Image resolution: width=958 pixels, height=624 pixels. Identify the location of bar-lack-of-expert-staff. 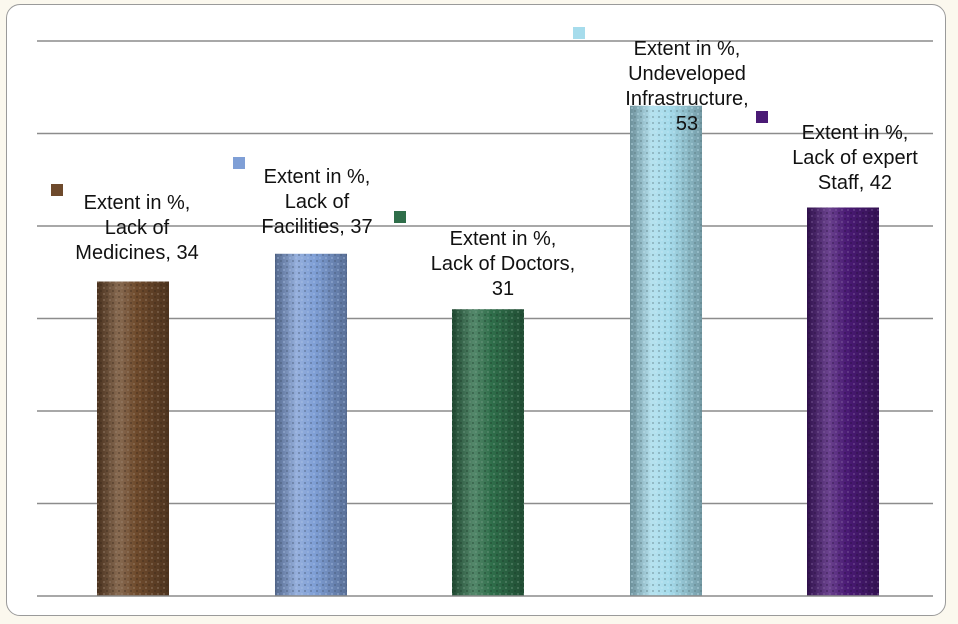
(843, 401).